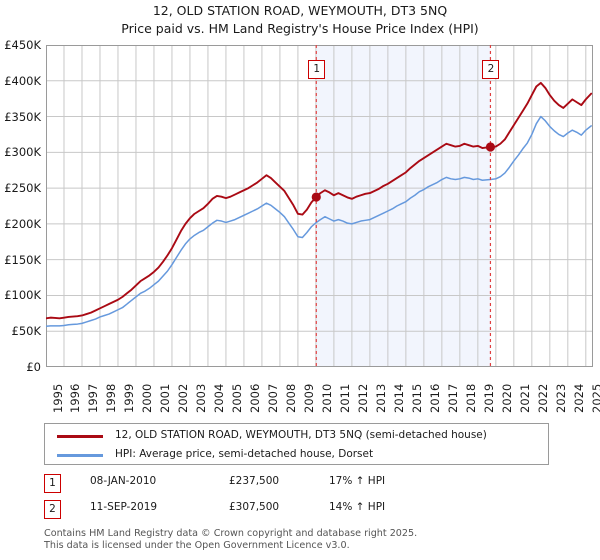 This screenshot has height=560, width=600. I want to click on transaction-row: 1 08-JAN-2010 £237,500 17% ↑ HPI, so click(296, 485).